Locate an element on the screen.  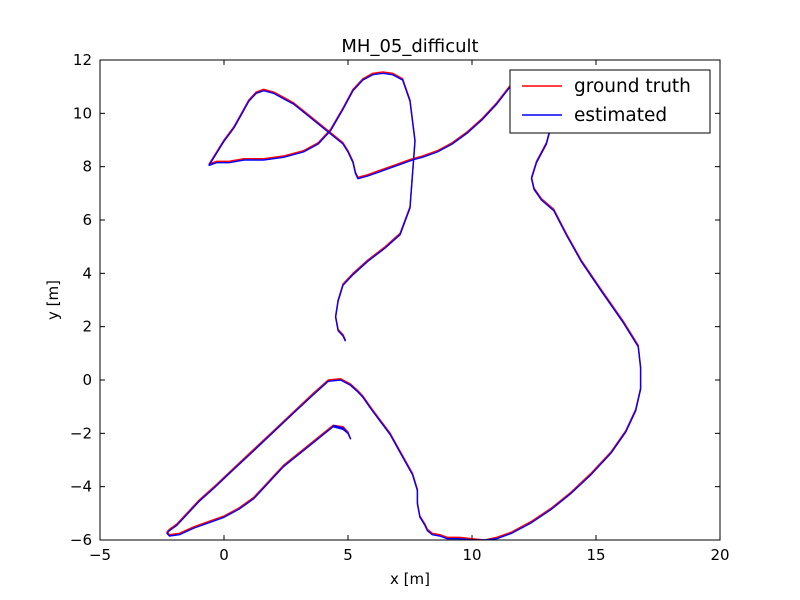
legend: ground truth estimated is located at coordinates (610, 101).